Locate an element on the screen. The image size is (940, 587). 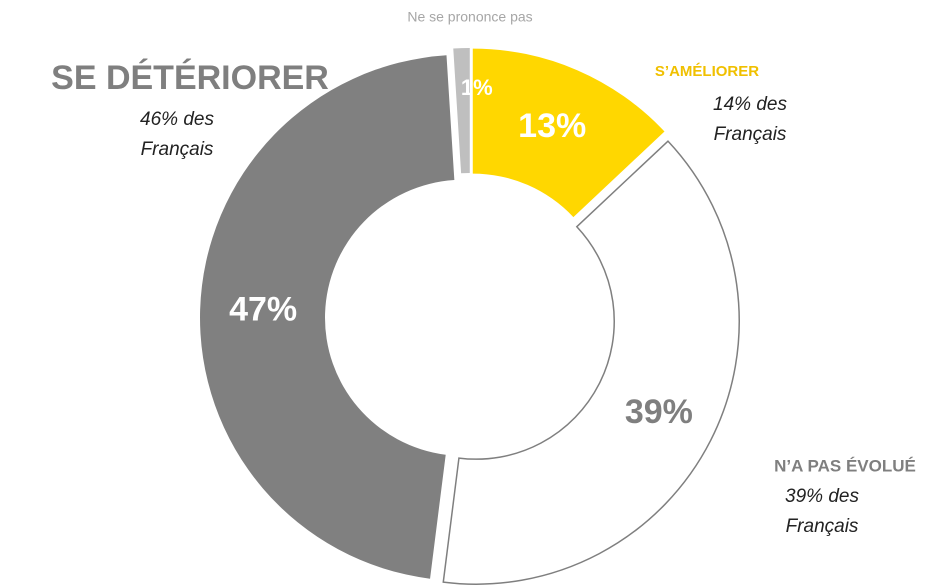
annotation: 14% des is located at coordinates (750, 104).